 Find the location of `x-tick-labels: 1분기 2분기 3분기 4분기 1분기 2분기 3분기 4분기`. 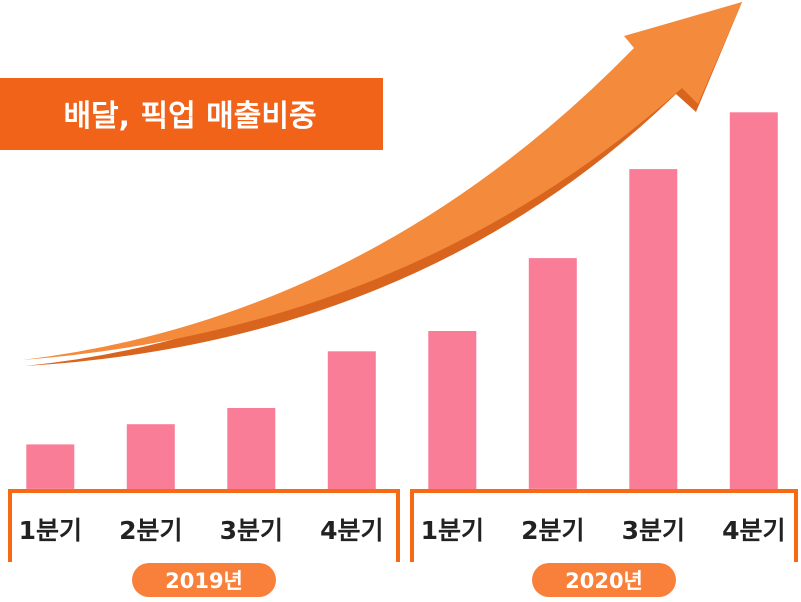

x-tick-labels: 1분기 2분기 3분기 4분기 1분기 2분기 3분기 4분기 is located at coordinates (402, 530).